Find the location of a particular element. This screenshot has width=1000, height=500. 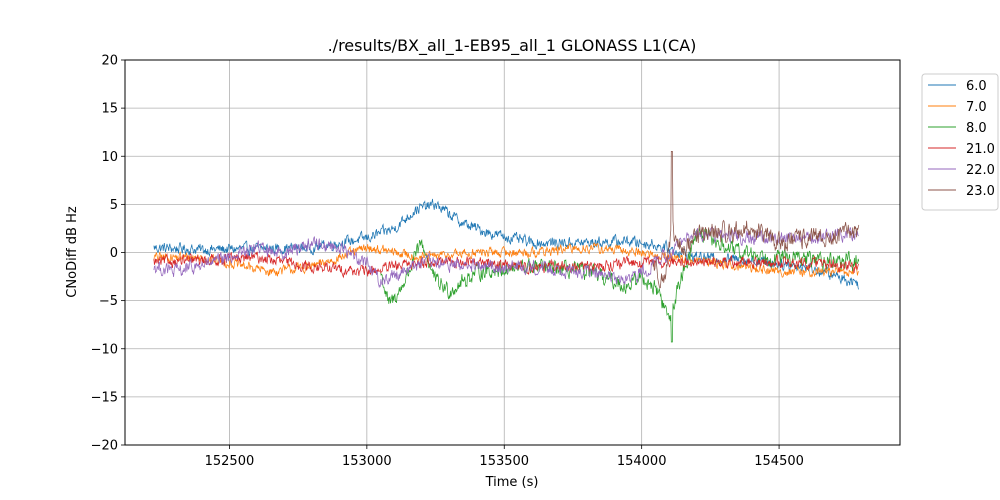

legend-box is located at coordinates (960, 142).